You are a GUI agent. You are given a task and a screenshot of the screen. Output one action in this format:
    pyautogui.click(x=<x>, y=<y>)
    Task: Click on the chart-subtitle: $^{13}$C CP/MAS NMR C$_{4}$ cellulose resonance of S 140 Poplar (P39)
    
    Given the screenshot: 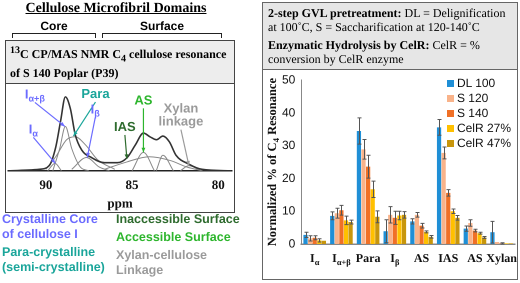 What is the action you would take?
    pyautogui.click(x=120, y=62)
    